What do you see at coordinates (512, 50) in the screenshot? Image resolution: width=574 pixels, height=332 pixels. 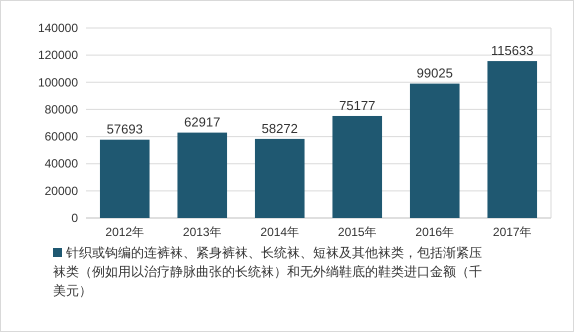 I see `data-label: 115633` at bounding box center [512, 50].